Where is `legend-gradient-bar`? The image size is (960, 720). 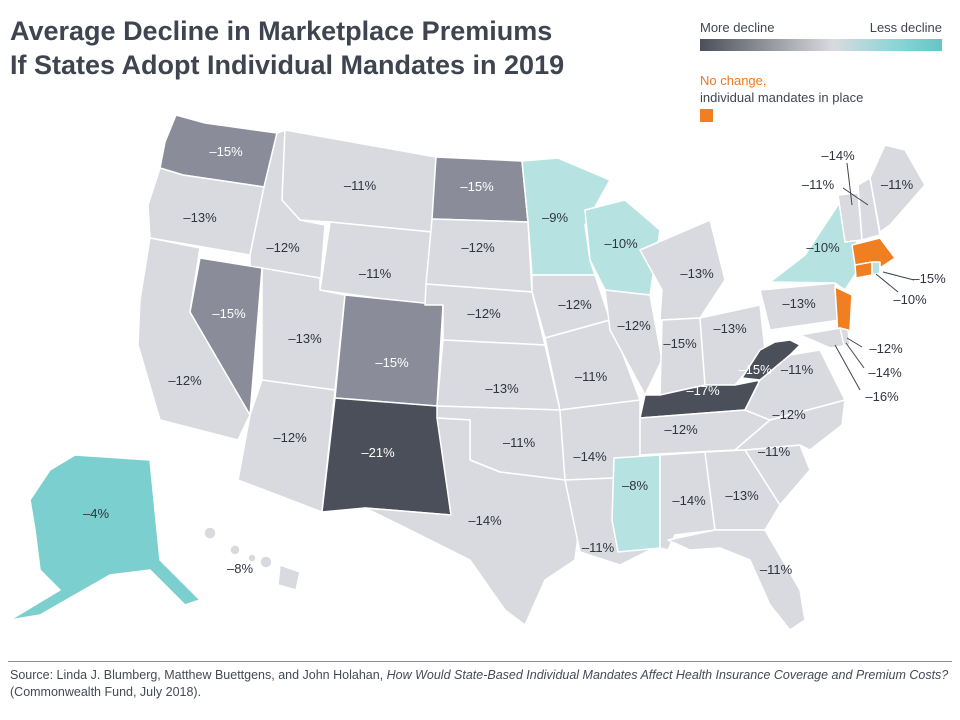 legend-gradient-bar is located at coordinates (821, 45).